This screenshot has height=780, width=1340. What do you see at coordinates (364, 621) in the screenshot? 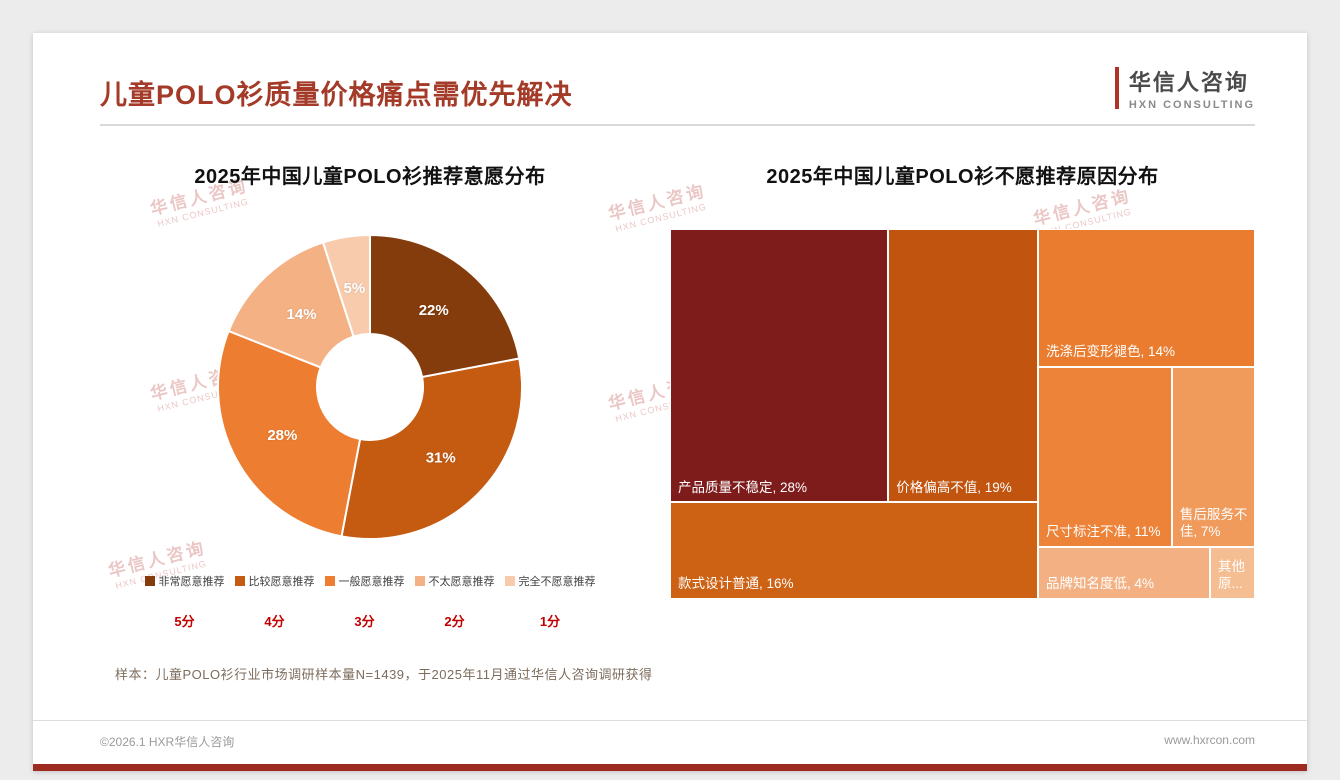
I see `score-label: 3分` at bounding box center [364, 621].